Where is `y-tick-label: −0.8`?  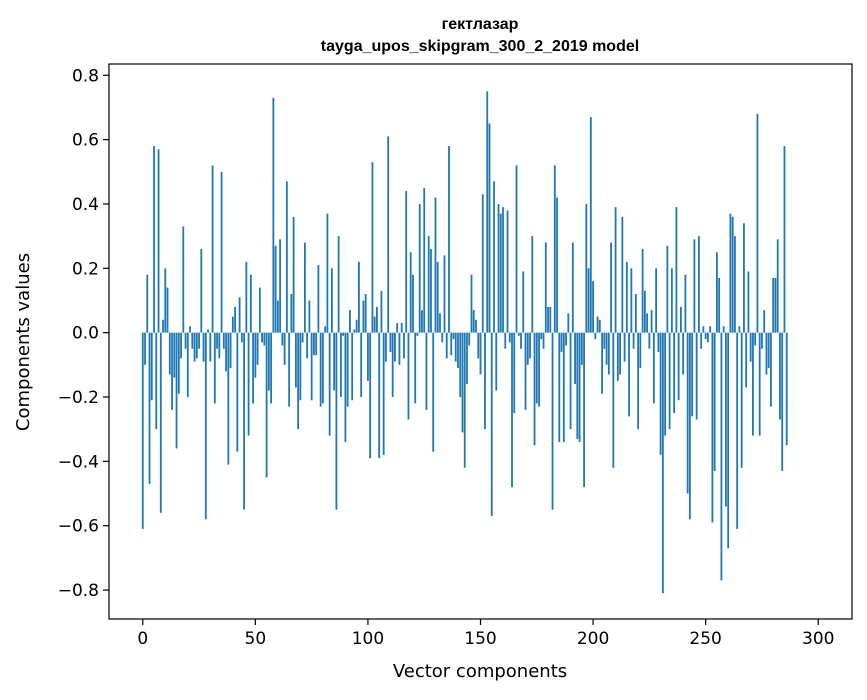 y-tick-label: −0.8 is located at coordinates (78, 591).